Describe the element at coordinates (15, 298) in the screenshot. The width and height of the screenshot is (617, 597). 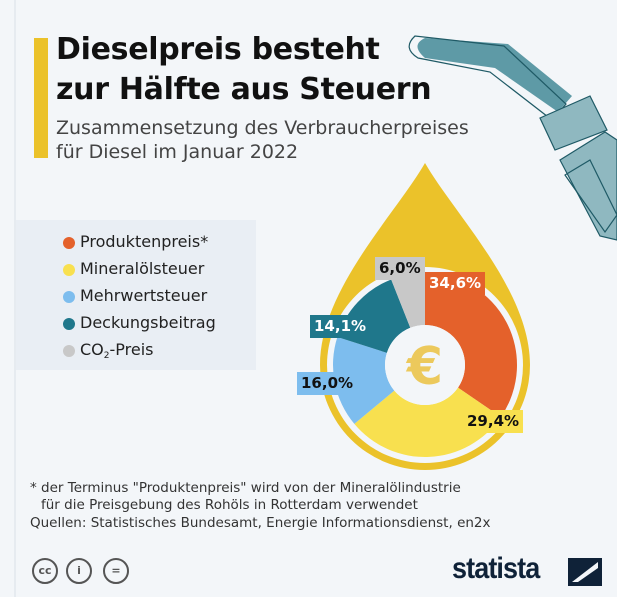
I see `left-border` at that location.